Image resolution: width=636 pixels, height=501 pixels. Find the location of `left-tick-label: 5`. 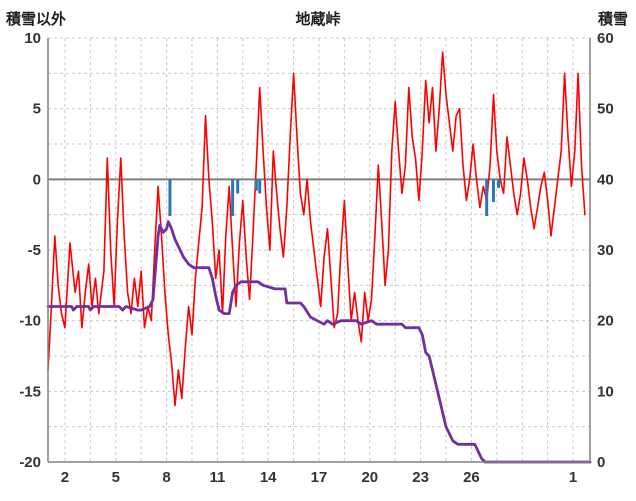

left-tick-label: 5 is located at coordinates (37, 109).